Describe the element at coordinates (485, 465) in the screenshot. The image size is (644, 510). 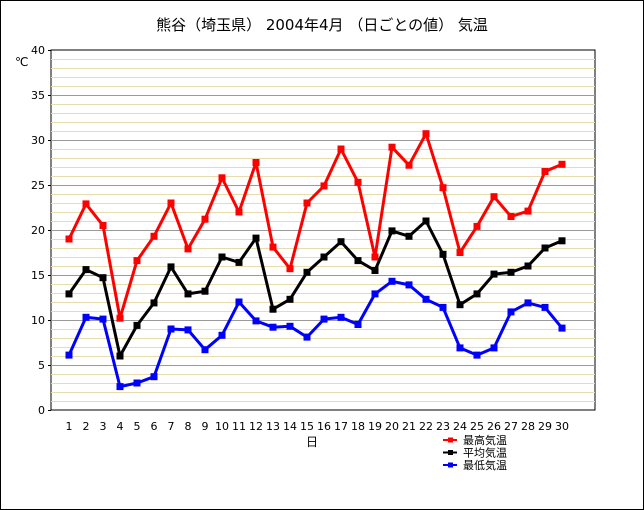
I see `legend-label: 最低気温` at that location.